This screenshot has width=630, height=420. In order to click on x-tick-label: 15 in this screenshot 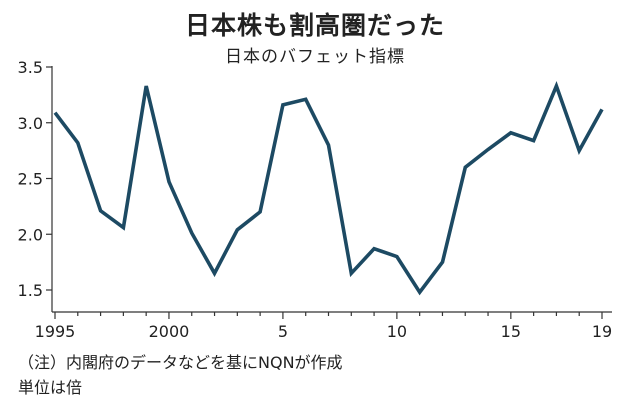, I will do `click(511, 331)`.